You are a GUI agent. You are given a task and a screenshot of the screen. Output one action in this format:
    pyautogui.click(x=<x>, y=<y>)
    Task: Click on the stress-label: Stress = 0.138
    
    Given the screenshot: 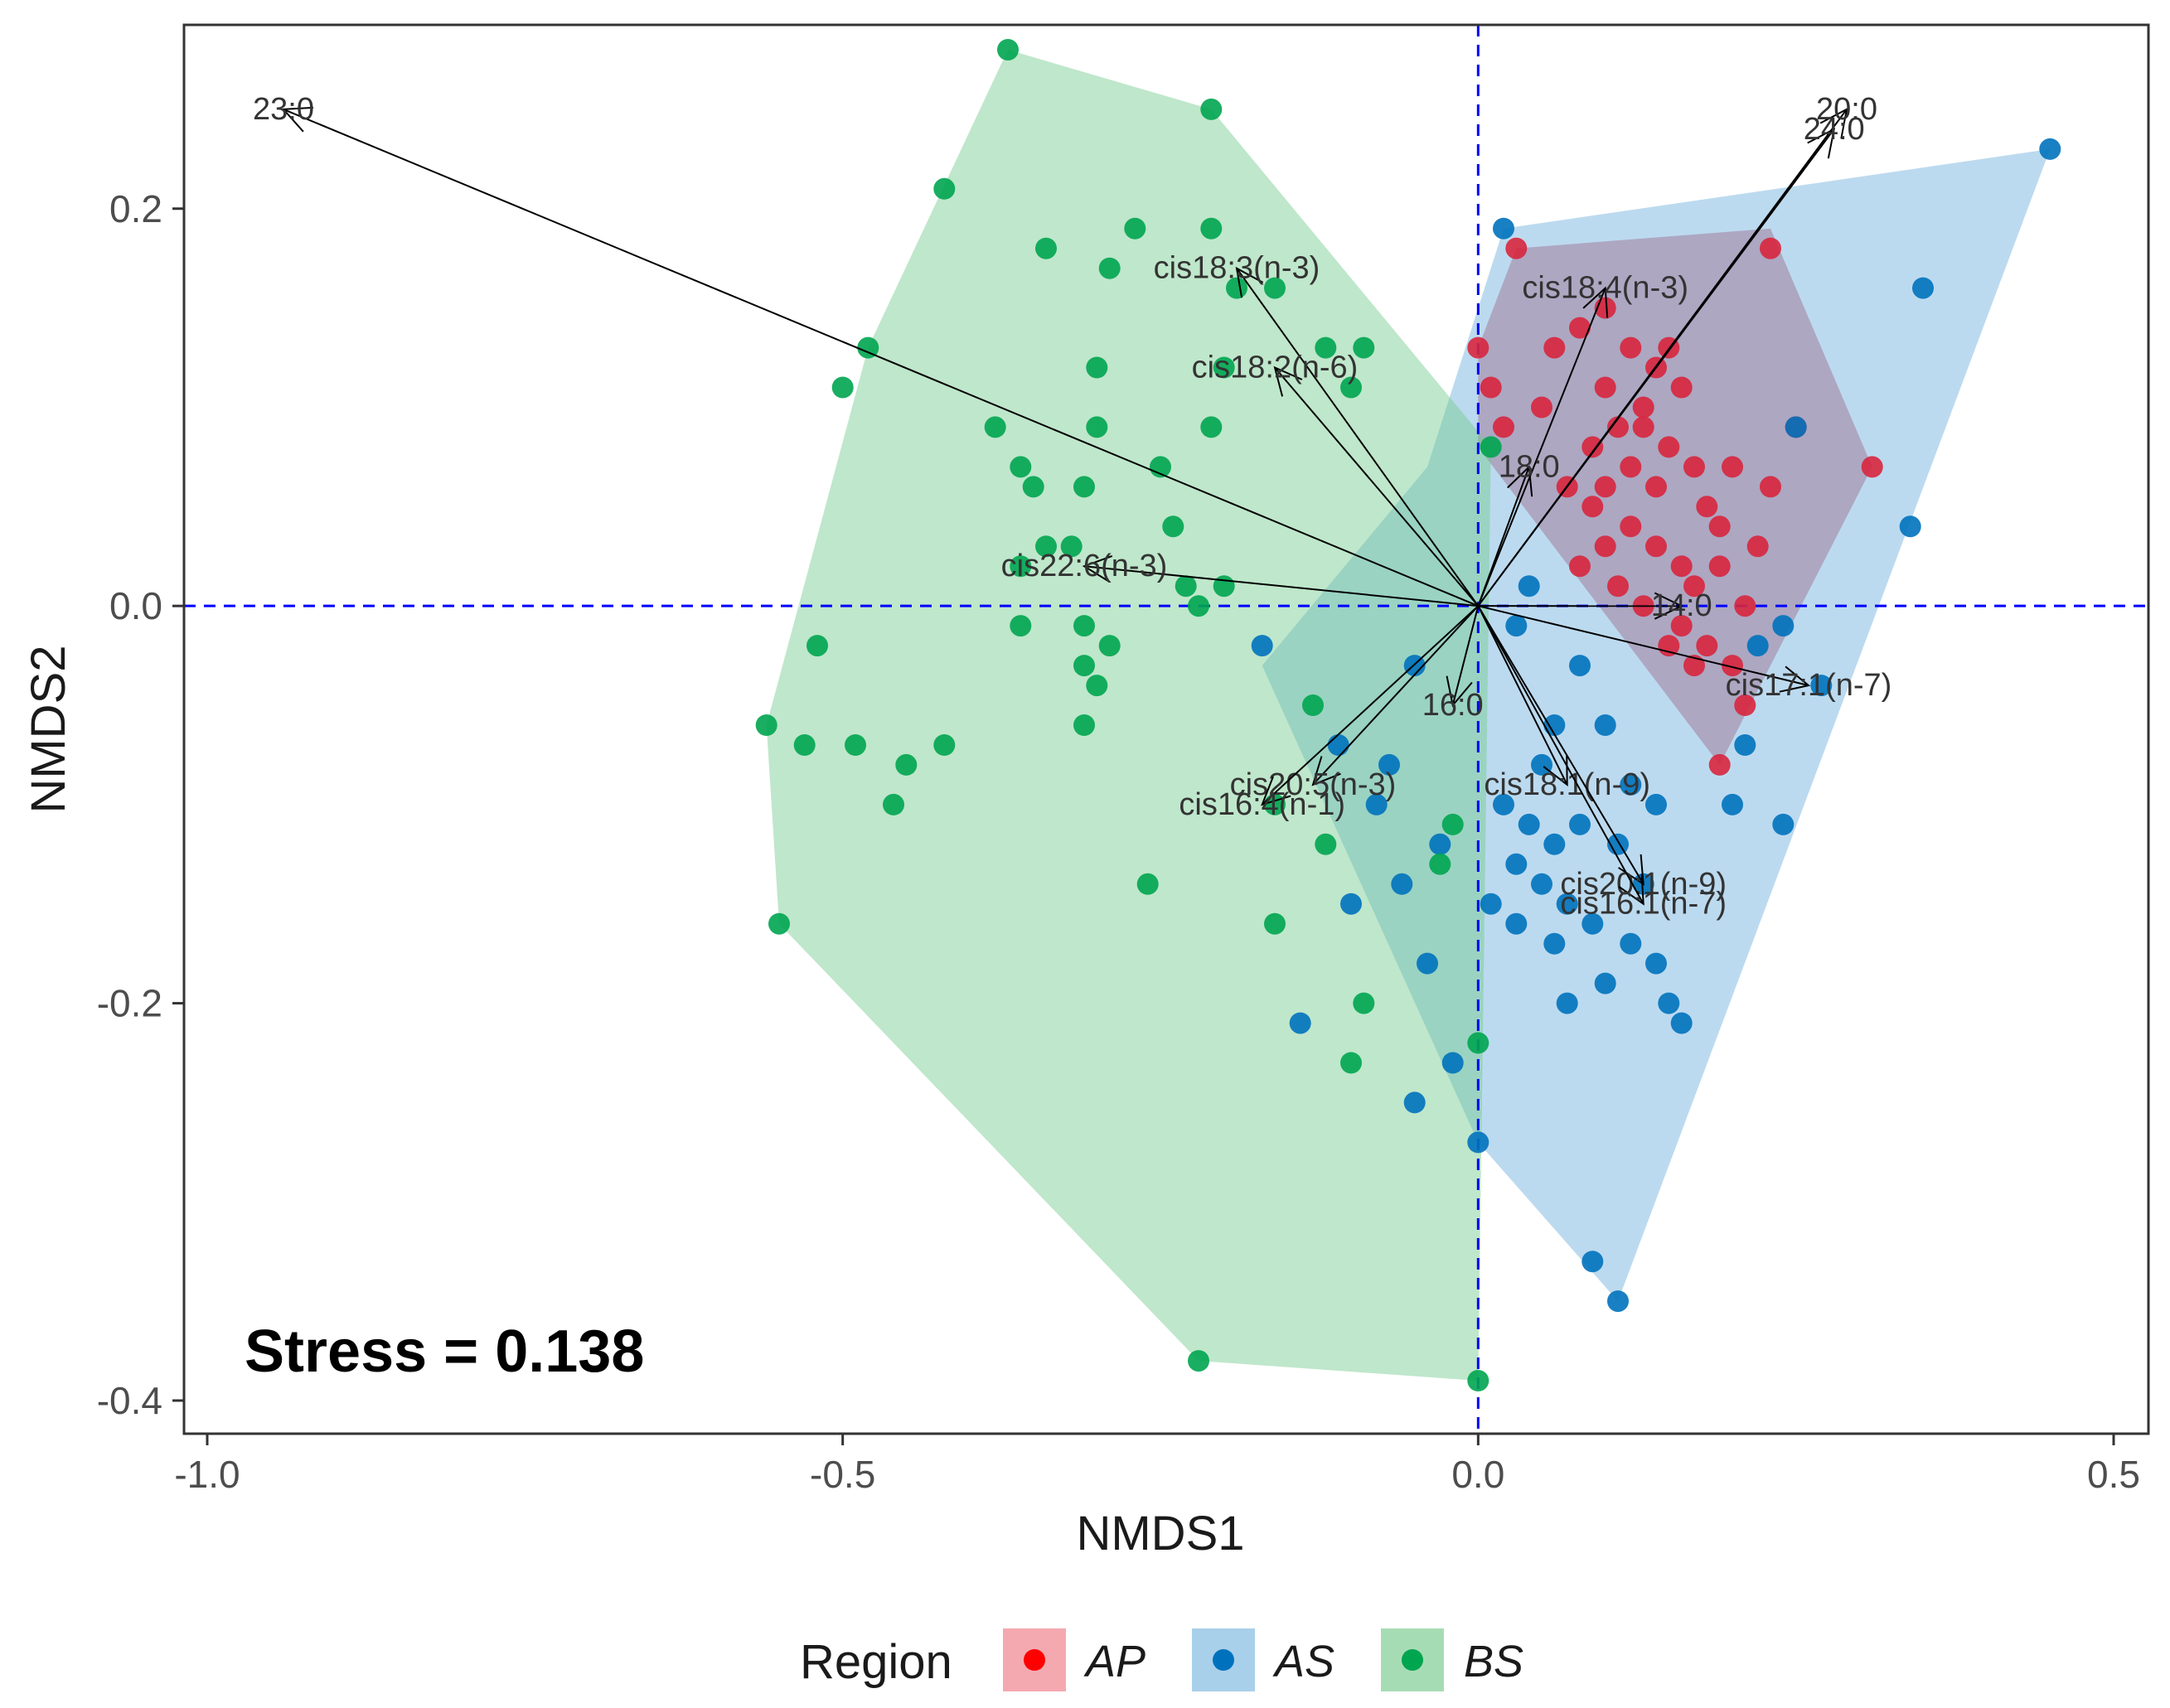 What is the action you would take?
    pyautogui.click(x=444, y=1351)
    